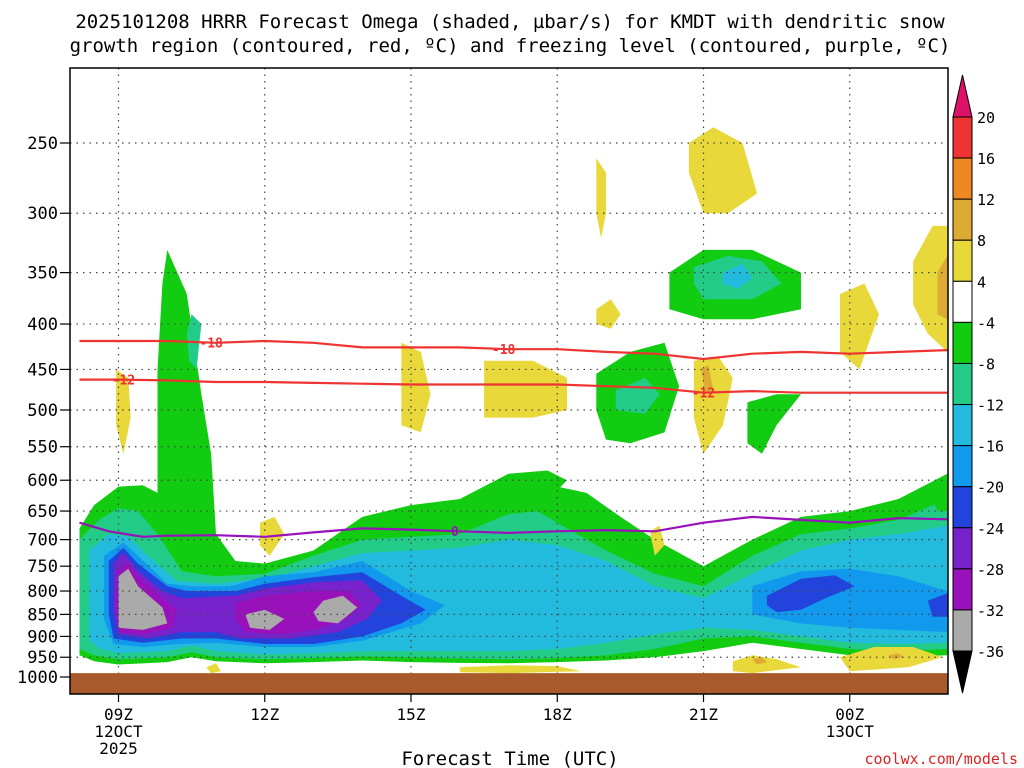  Describe the element at coordinates (990, 529) in the screenshot. I see `colorbar-label--24: -24` at that location.